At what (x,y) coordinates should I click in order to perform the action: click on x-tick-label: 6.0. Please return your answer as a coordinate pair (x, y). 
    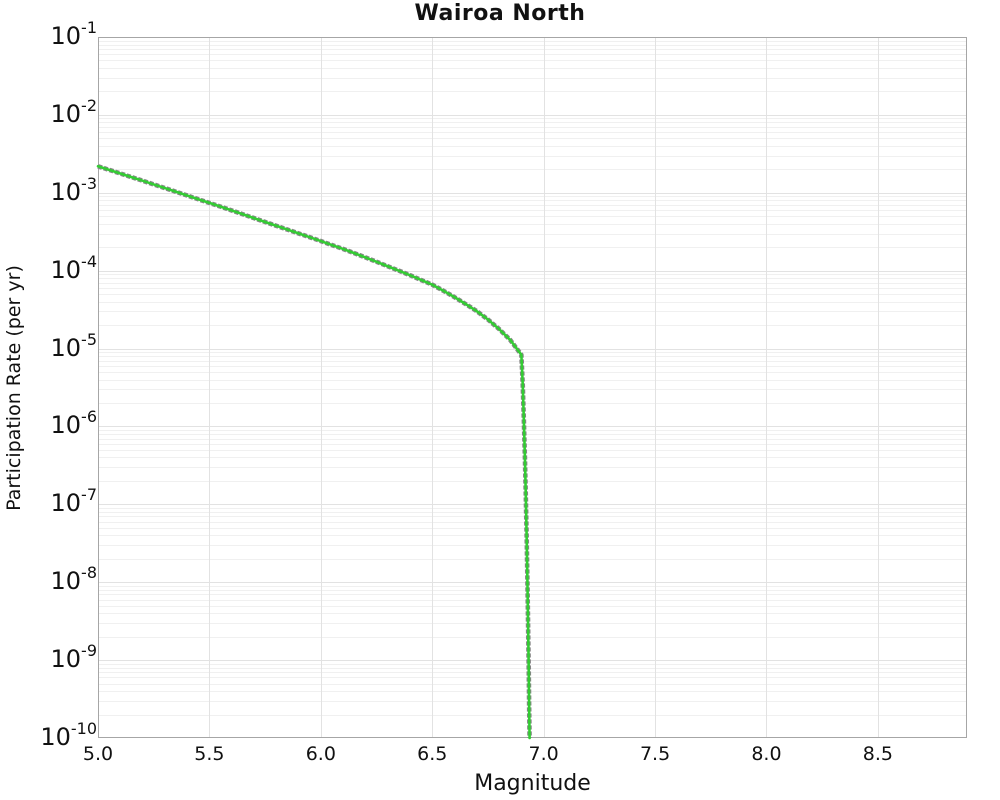
    Looking at the image, I should click on (320, 754).